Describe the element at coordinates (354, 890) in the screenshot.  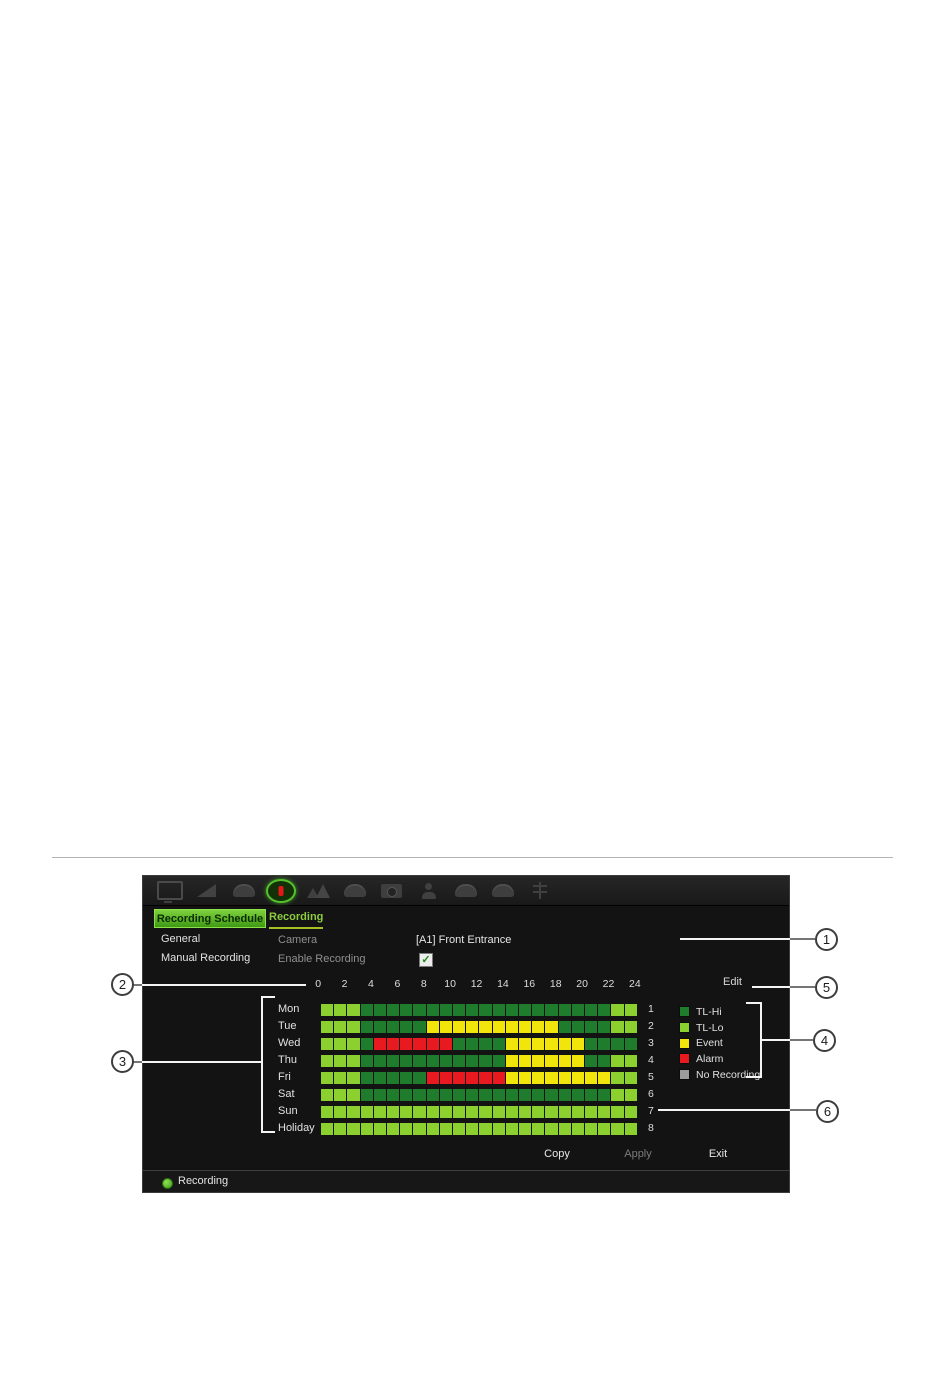
I see `ptz-icon` at that location.